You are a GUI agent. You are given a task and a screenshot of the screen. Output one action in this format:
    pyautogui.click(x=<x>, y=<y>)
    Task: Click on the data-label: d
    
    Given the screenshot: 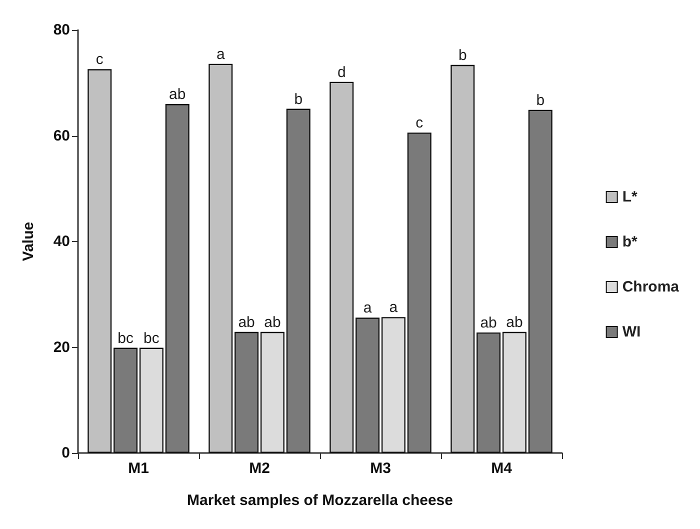 What is the action you would take?
    pyautogui.click(x=341, y=72)
    